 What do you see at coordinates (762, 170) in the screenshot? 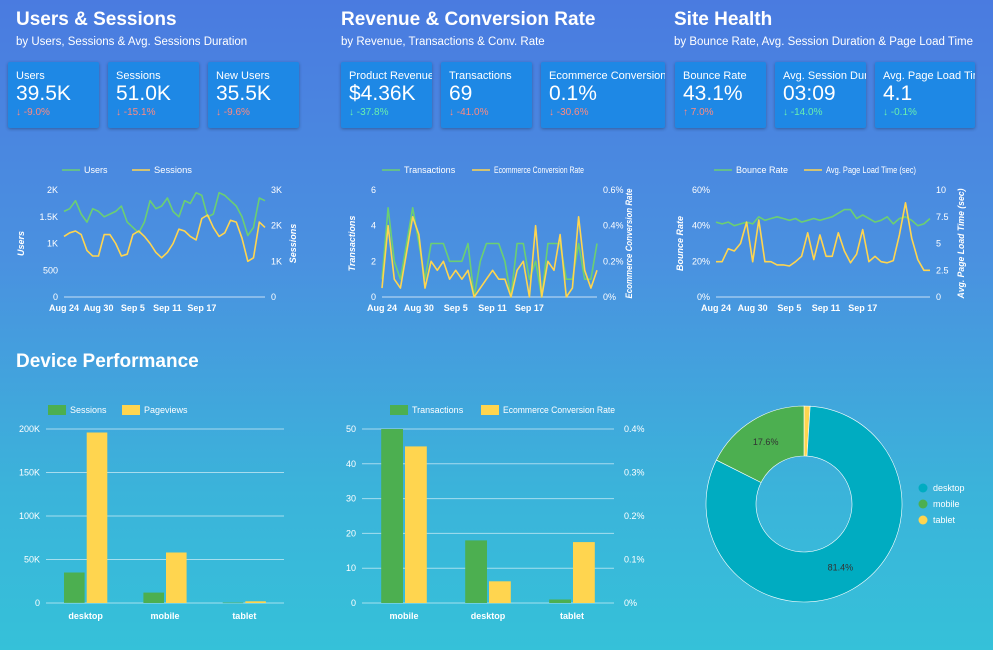
I see `legend-label: Bounce Rate` at bounding box center [762, 170].